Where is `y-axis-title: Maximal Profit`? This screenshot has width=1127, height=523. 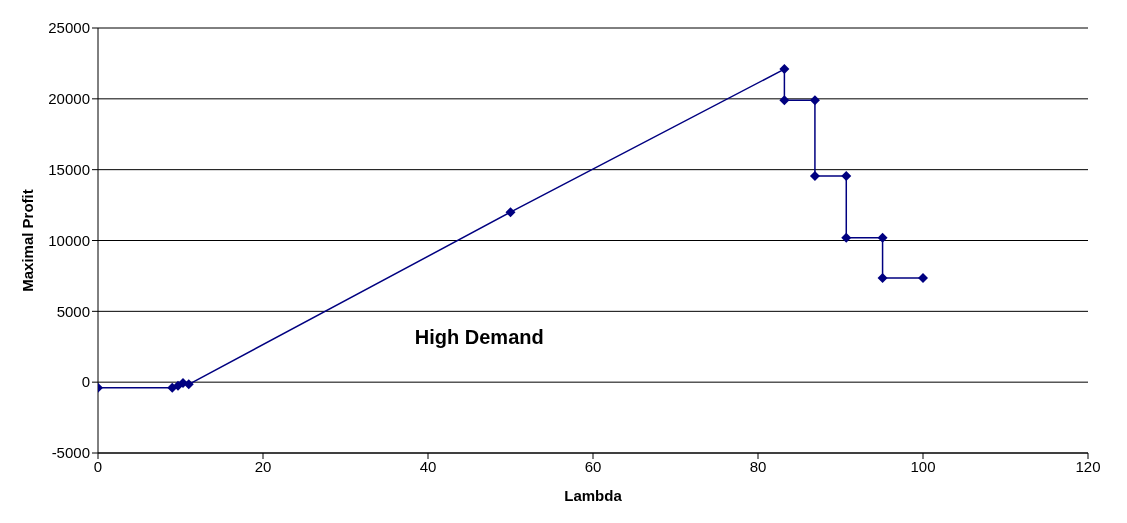 y-axis-title: Maximal Profit is located at coordinates (28, 240).